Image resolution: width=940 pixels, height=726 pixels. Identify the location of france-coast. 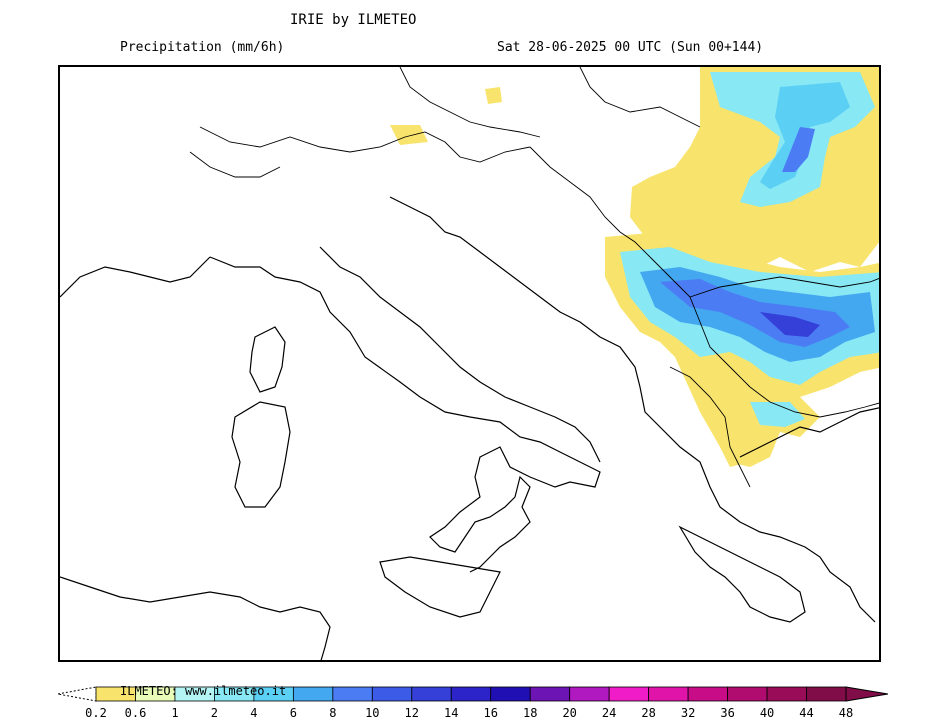
(135, 277).